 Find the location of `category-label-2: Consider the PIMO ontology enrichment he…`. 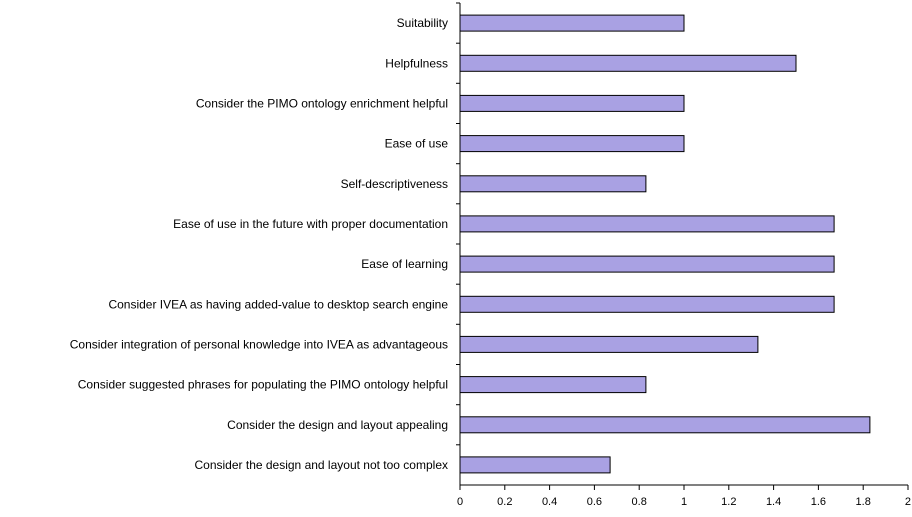

category-label-2: Consider the PIMO ontology enrichment he… is located at coordinates (322, 103).